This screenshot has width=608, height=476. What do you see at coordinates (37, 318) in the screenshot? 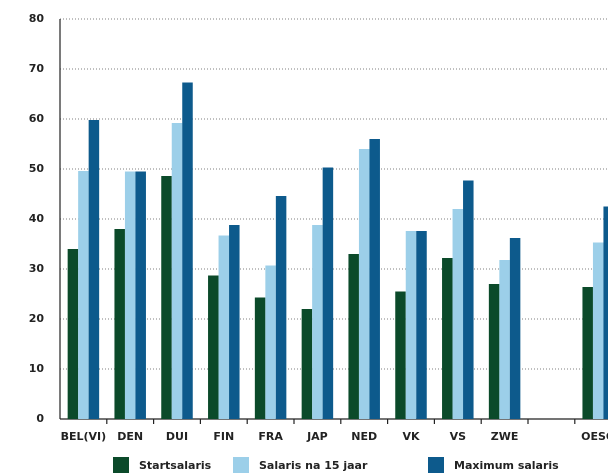
I see `y-tick-label: 20` at bounding box center [37, 318].